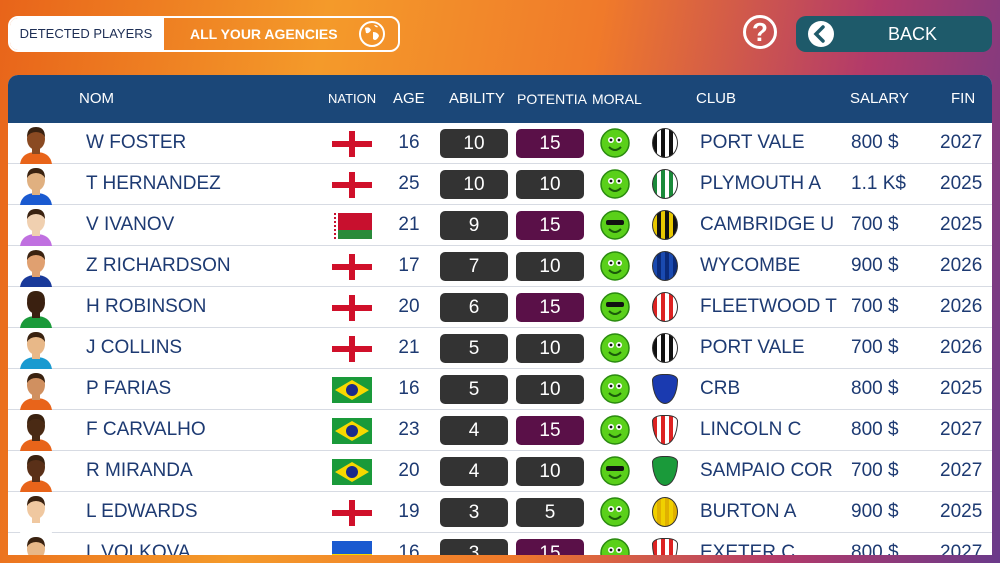  Describe the element at coordinates (86, 34) in the screenshot. I see `tab: DETECTED PLAYERS` at that location.